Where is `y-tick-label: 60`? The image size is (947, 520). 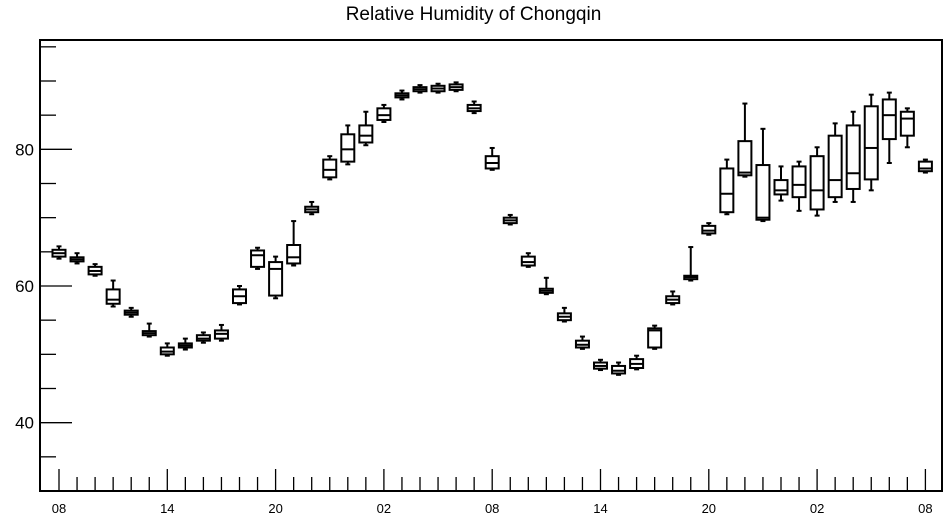 y-tick-label: 60 is located at coordinates (24, 286).